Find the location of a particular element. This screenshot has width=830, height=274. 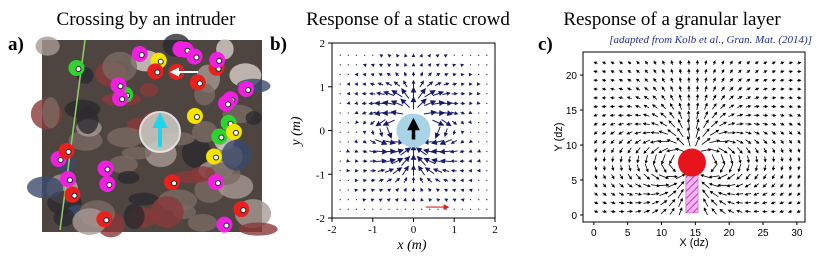

x-tick-label: -2 is located at coordinates (331, 230).